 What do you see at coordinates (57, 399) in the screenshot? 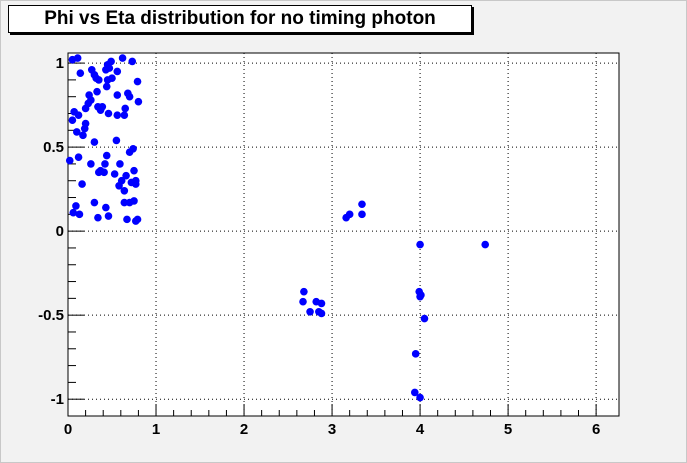
I see `y-tick-label: -1` at bounding box center [57, 399].